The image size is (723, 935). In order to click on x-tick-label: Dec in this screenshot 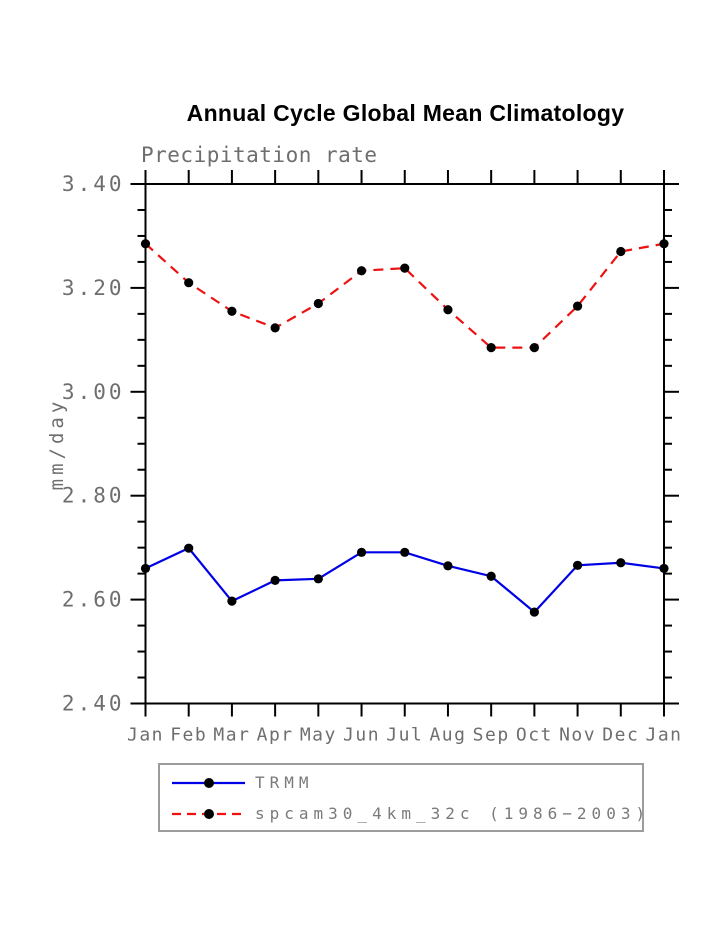, I will do `click(620, 735)`.